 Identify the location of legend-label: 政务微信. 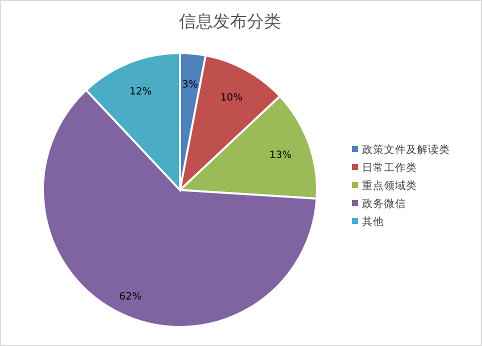
(384, 204).